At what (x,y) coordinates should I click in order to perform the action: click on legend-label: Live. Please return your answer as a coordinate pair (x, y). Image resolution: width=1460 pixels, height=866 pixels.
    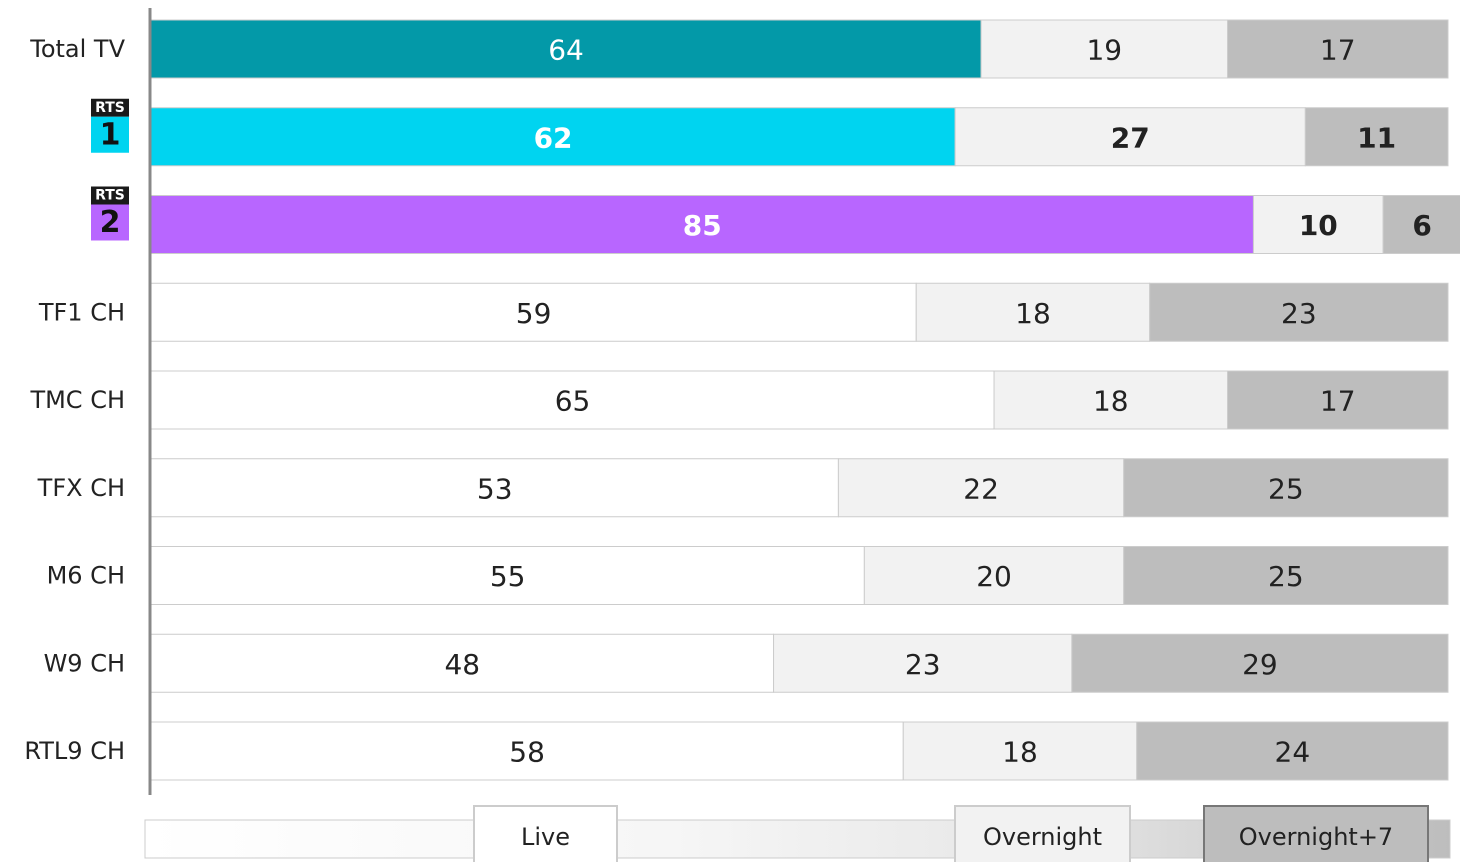
    Looking at the image, I should click on (545, 837).